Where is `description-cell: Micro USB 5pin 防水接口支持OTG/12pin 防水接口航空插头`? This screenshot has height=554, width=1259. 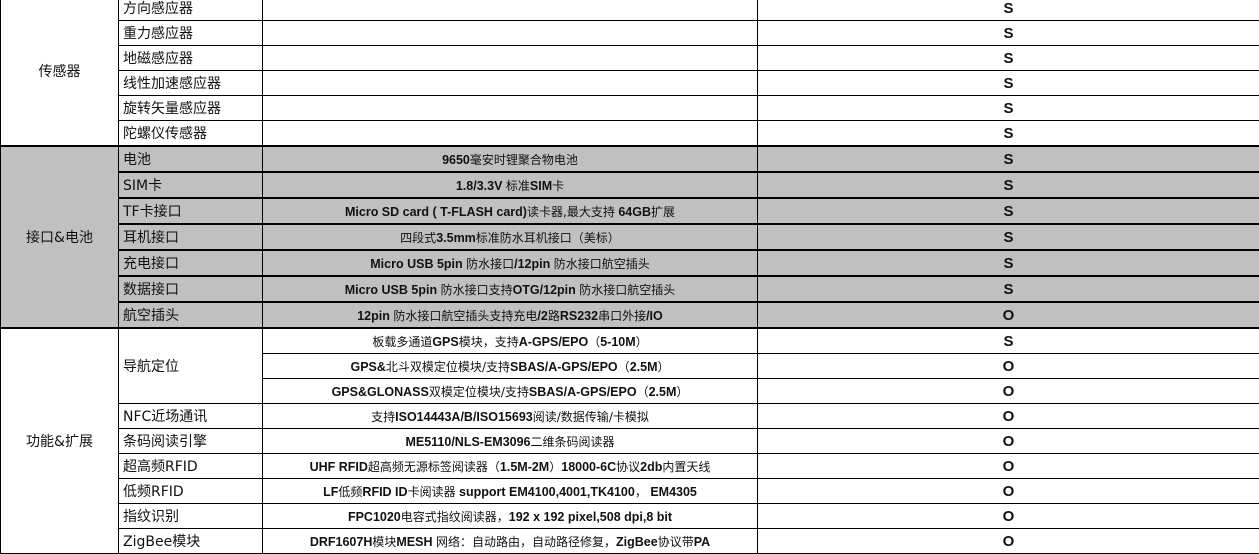 description-cell: Micro USB 5pin 防水接口支持OTG/12pin 防水接口航空插头 is located at coordinates (510, 289).